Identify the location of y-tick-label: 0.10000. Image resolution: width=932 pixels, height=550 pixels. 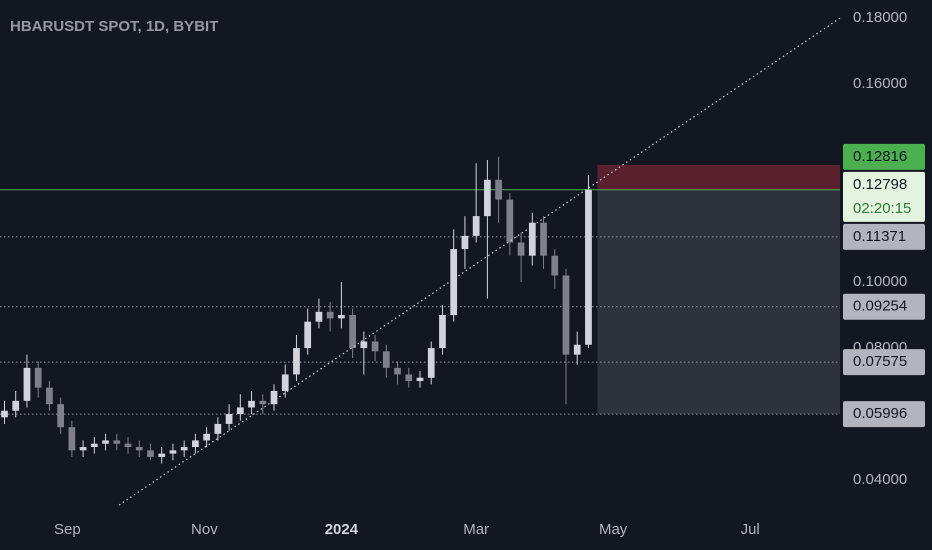
(880, 281).